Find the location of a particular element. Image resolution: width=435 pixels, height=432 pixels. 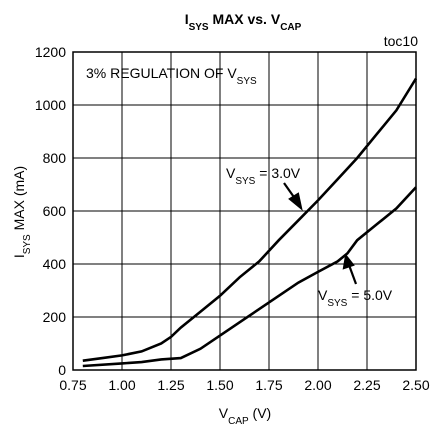

annotation-part: toc10 is located at coordinates (401, 41).